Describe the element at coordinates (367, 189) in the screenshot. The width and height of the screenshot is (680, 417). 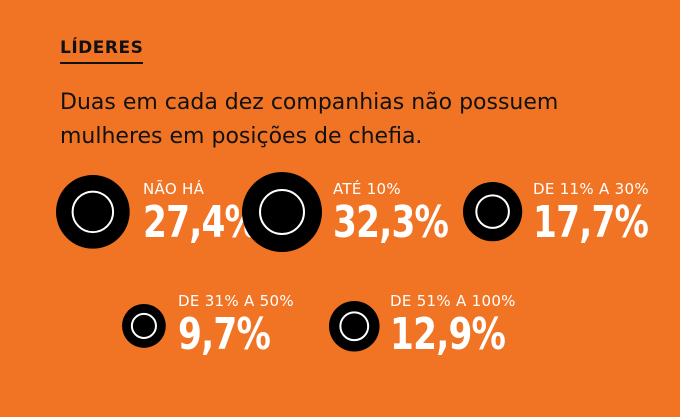
I see `category-label-ate-10: ATÉ 10%` at that location.